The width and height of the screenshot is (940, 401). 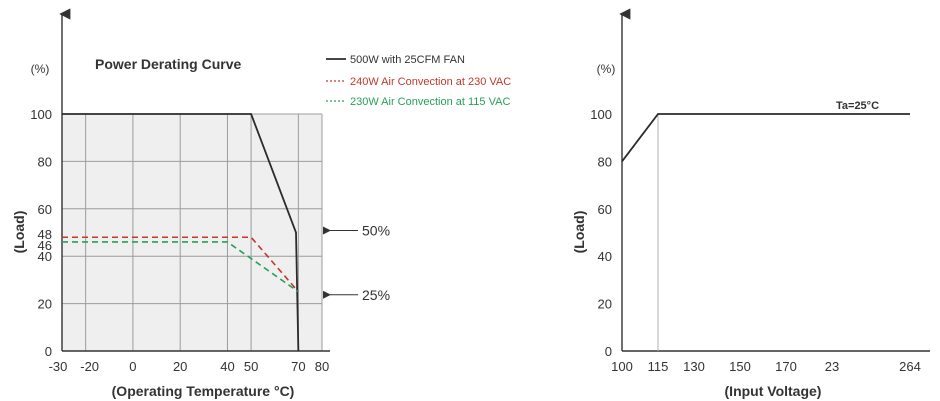 I want to click on x-tick-label: 23, so click(x=832, y=366).